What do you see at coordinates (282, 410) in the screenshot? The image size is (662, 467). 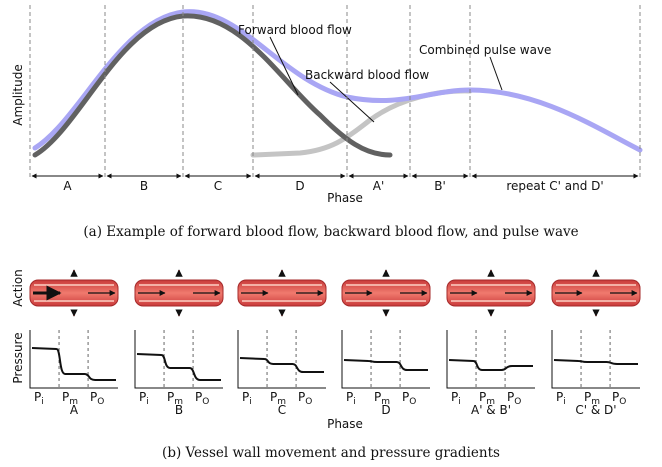 I see `panel-label: C` at bounding box center [282, 410].